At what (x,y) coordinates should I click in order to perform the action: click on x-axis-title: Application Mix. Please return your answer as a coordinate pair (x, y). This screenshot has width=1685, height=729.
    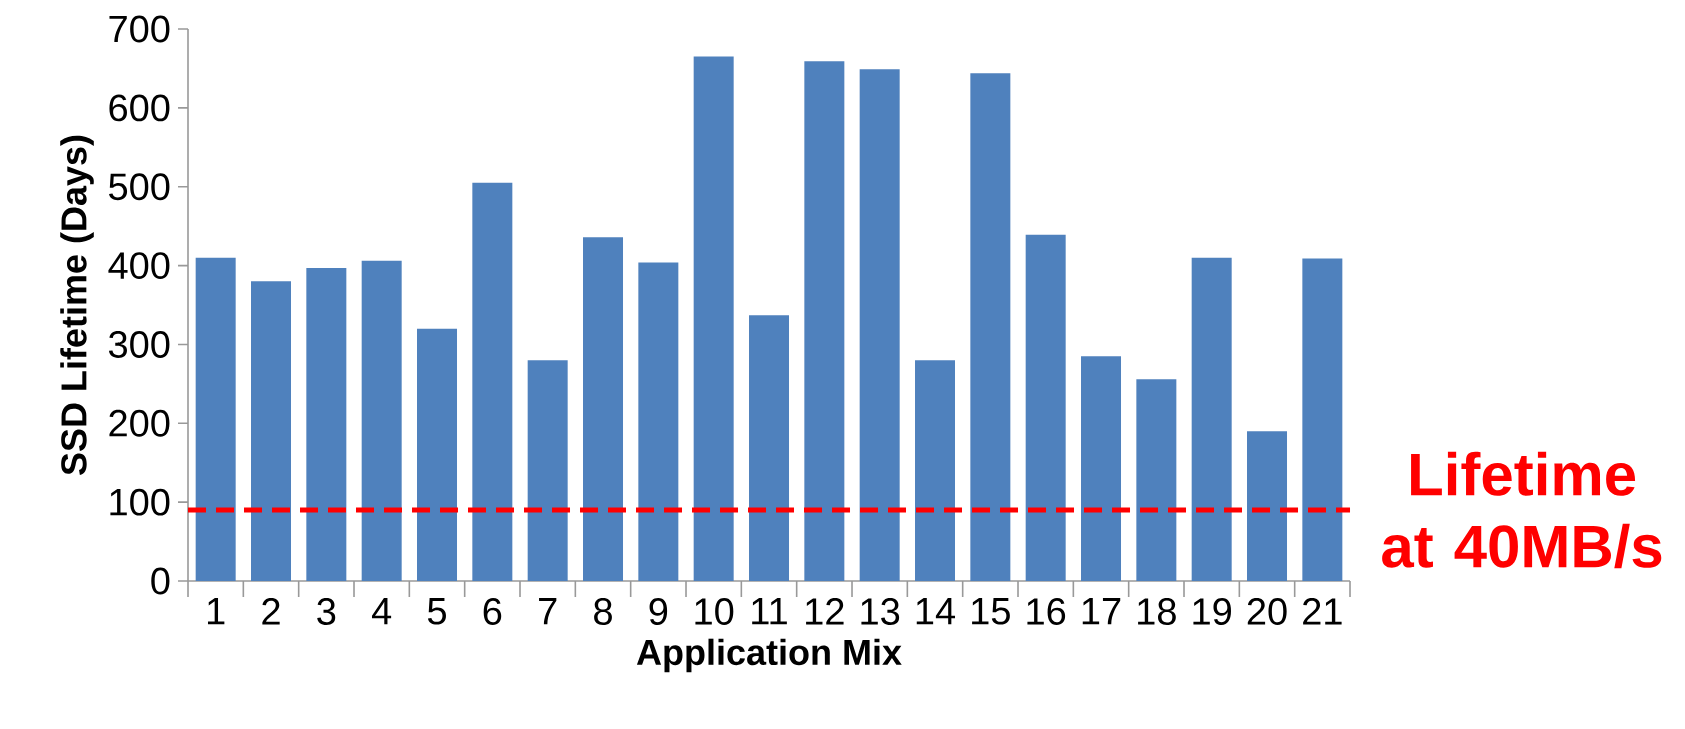
    Looking at the image, I should click on (769, 655).